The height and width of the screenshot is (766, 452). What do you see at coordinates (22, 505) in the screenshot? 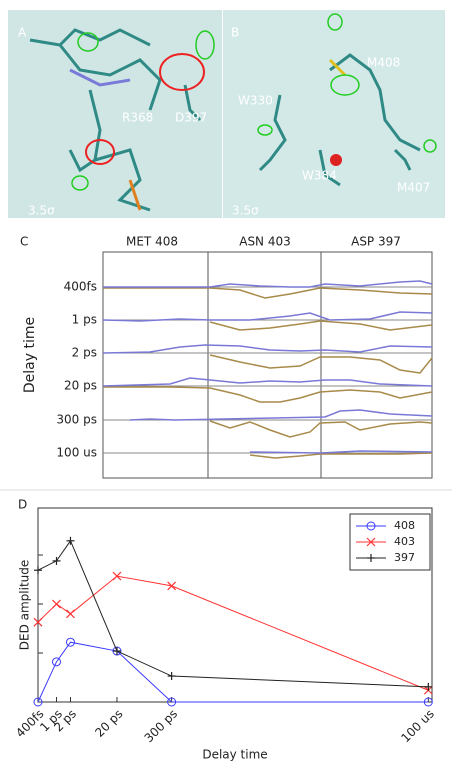
I see `panel-label: D` at bounding box center [22, 505].